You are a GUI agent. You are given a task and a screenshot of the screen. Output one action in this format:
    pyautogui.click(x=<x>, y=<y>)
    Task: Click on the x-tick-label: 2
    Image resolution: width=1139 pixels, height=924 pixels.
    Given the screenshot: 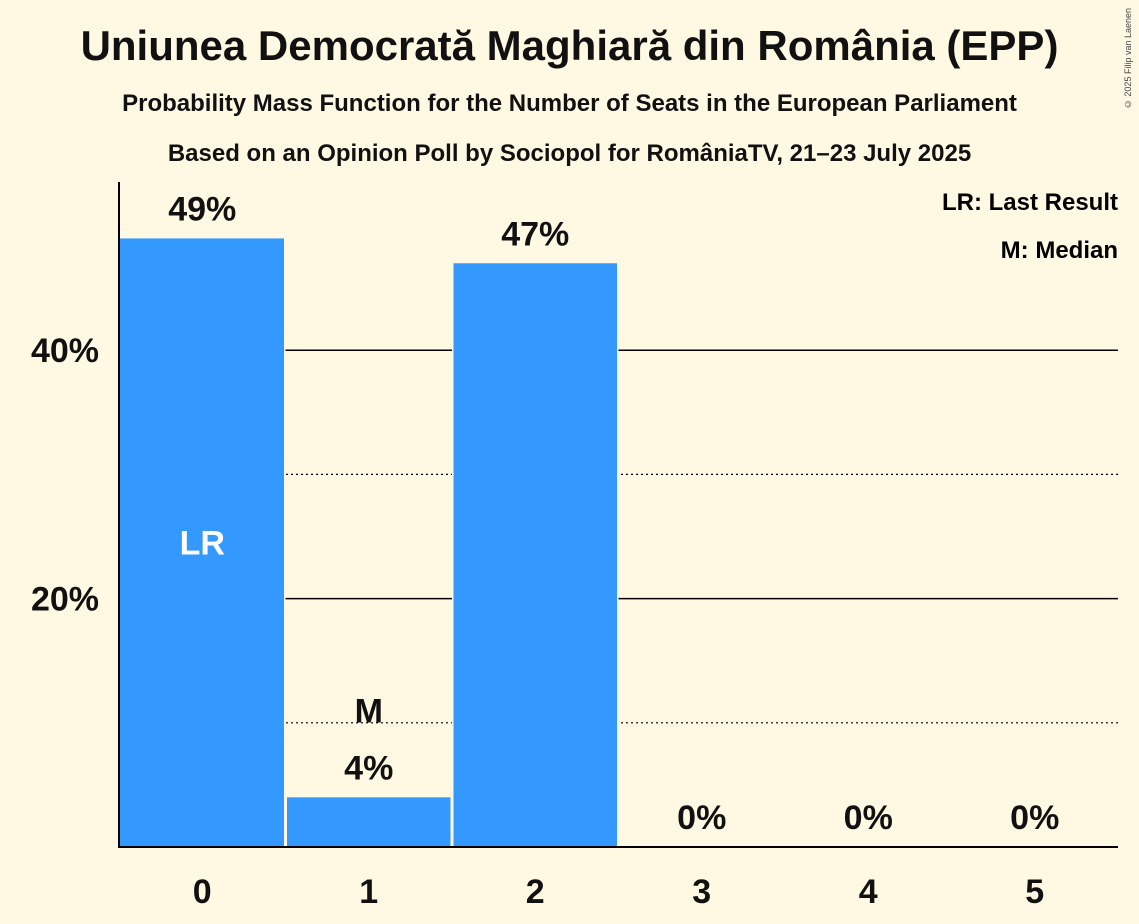 What is the action you would take?
    pyautogui.click(x=535, y=892)
    